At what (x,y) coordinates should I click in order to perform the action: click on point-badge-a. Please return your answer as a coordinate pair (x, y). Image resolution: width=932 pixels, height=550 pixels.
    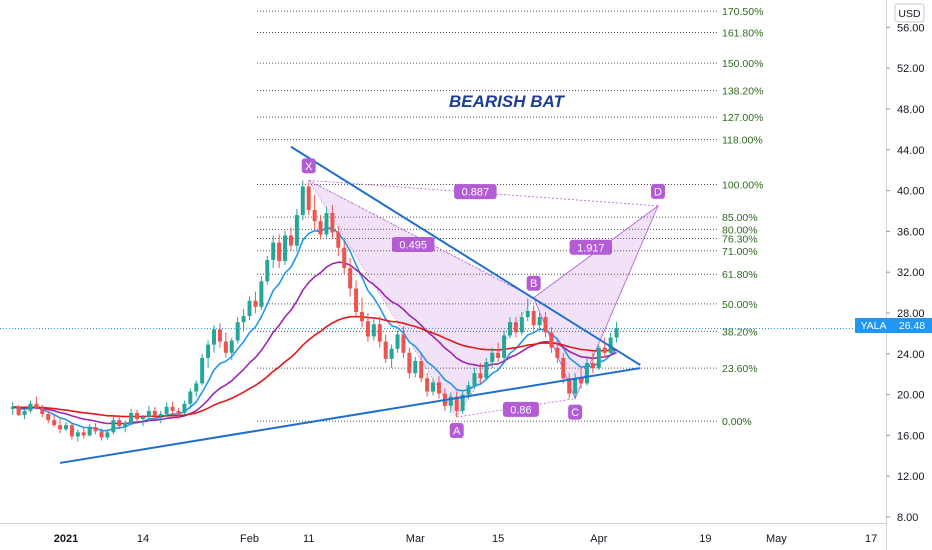
    Looking at the image, I should click on (456, 431).